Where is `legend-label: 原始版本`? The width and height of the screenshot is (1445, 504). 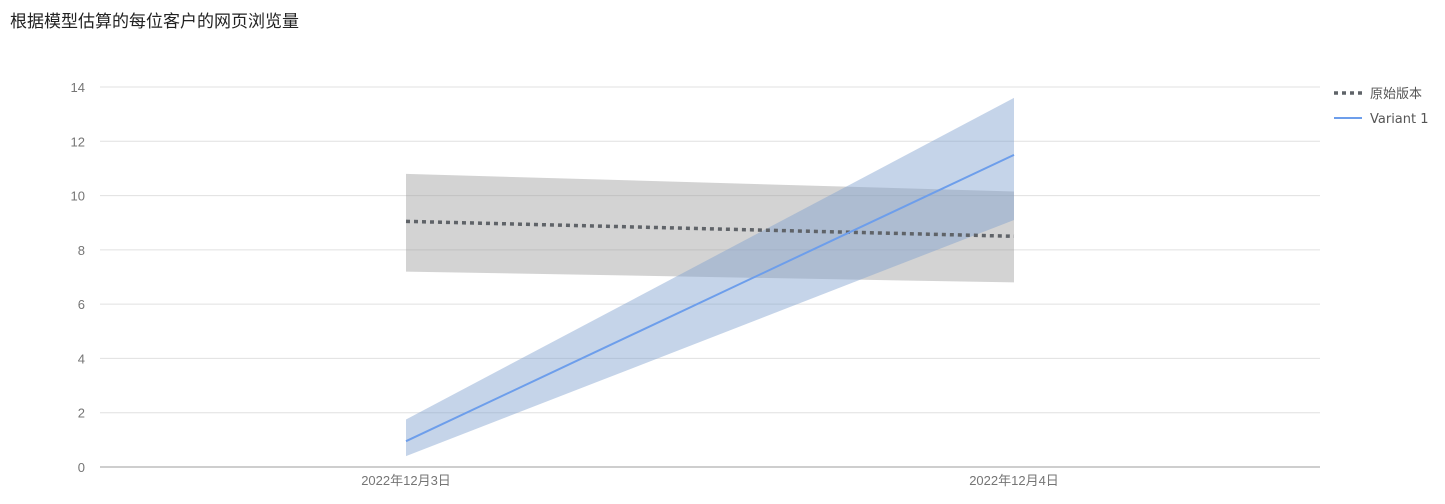
legend-label: 原始版本 is located at coordinates (1396, 94).